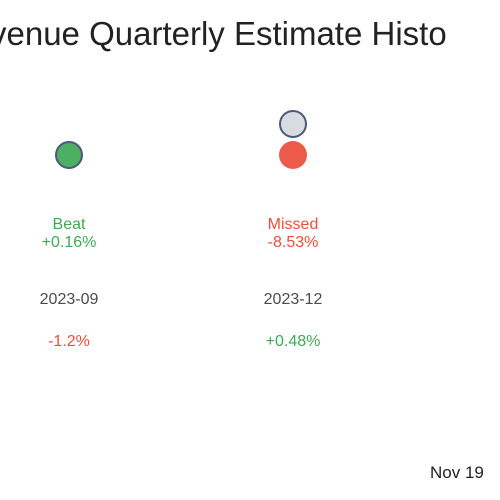 This screenshot has width=500, height=500. Describe the element at coordinates (293, 124) in the screenshot. I see `estimate-point` at that location.